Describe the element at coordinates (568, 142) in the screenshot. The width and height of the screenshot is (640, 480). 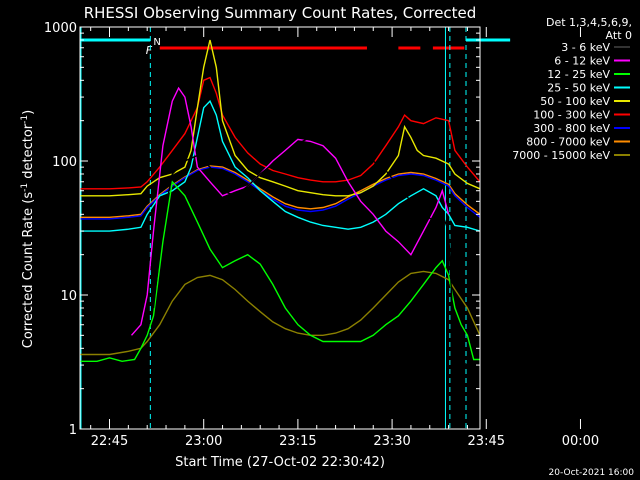
I see `legend-label-7: 800 - 7000 keV` at that location.